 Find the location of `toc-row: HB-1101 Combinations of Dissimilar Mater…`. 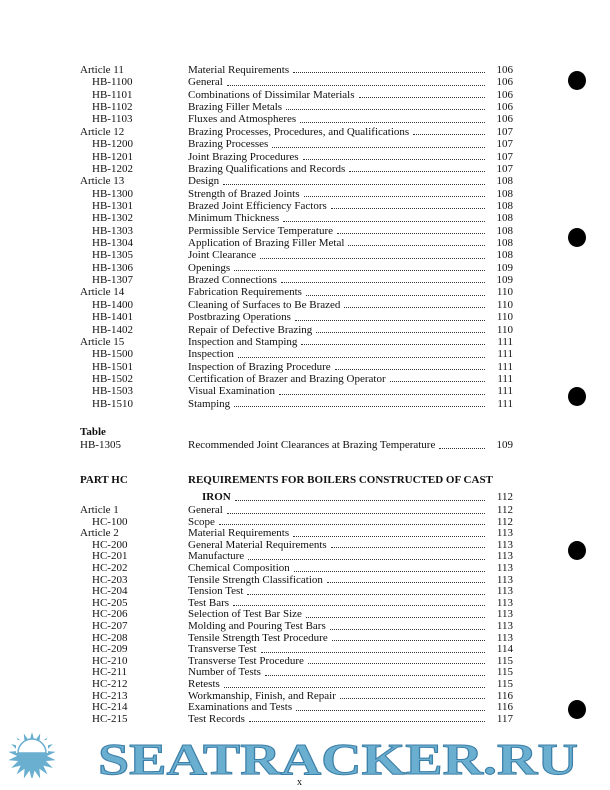

toc-row: HB-1101 Combinations of Dissimilar Mater… is located at coordinates (296, 95).